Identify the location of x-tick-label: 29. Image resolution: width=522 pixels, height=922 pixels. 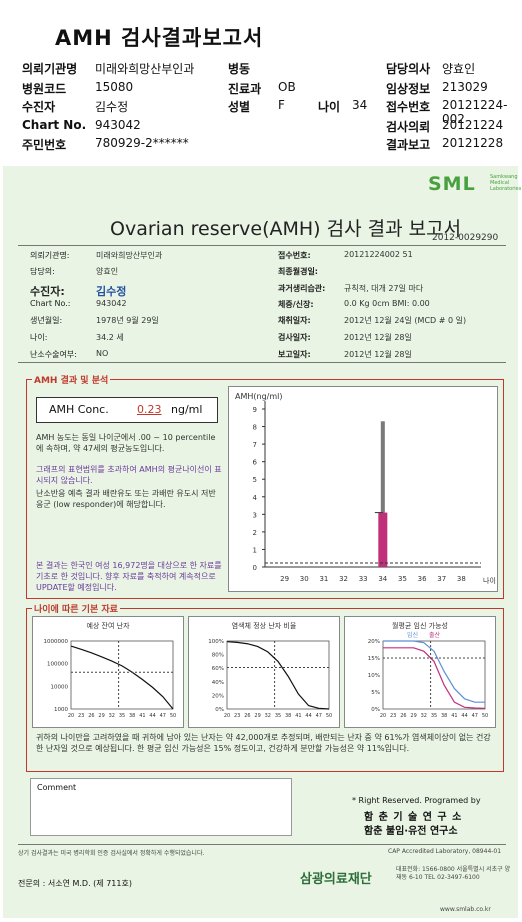
(284, 579).